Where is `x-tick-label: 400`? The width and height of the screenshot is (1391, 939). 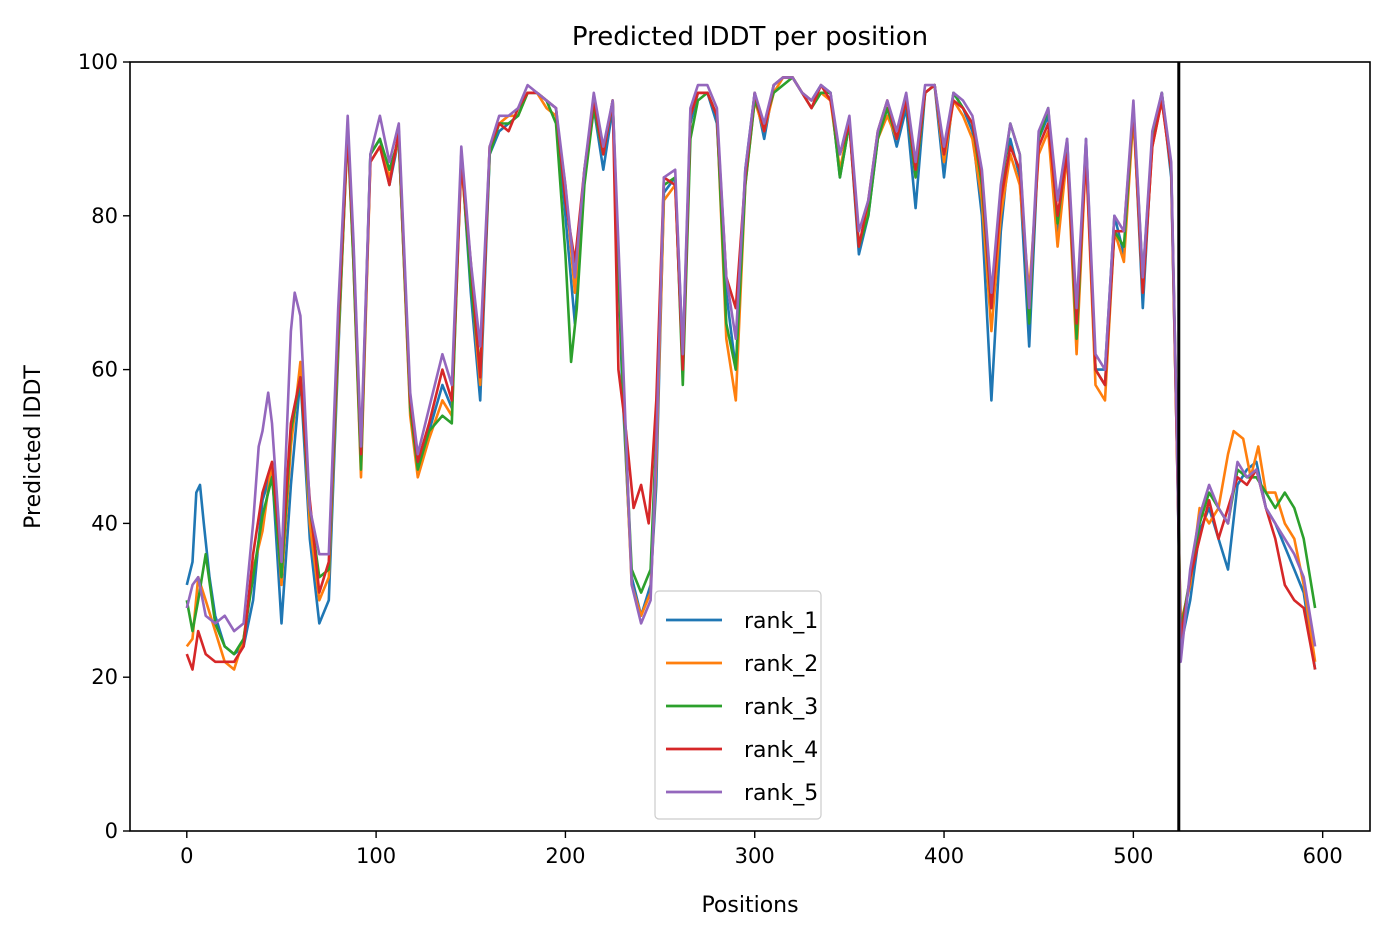
x-tick-label: 400 is located at coordinates (944, 856).